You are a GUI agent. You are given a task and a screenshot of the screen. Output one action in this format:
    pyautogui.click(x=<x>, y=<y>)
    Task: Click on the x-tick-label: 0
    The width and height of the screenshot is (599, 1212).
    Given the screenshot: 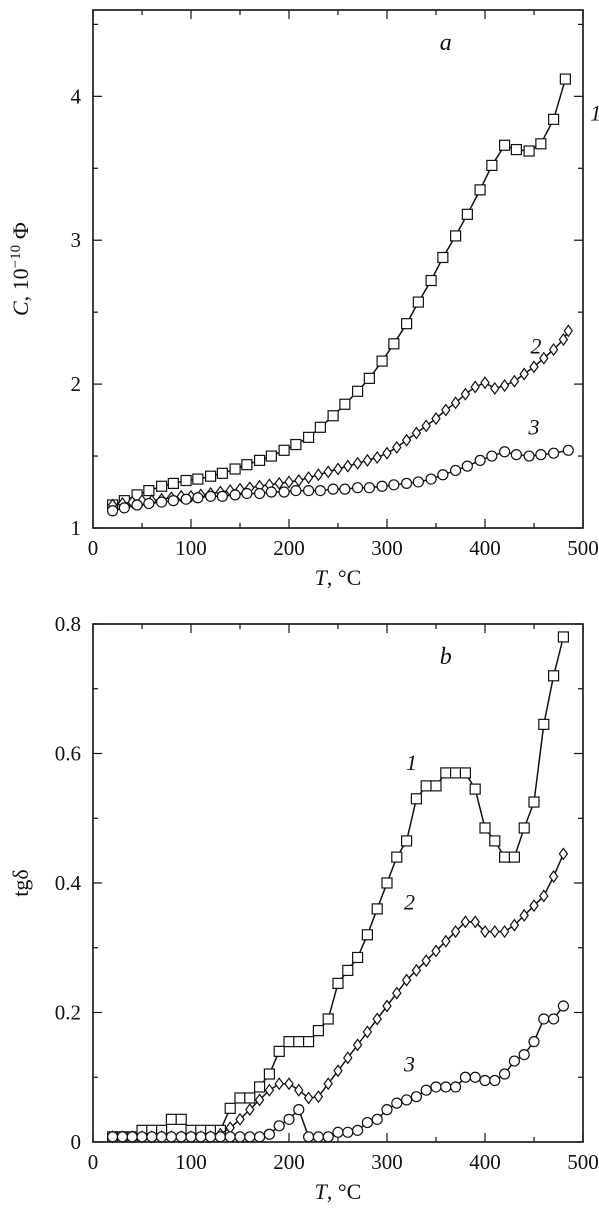 What is the action you would take?
    pyautogui.click(x=93, y=548)
    